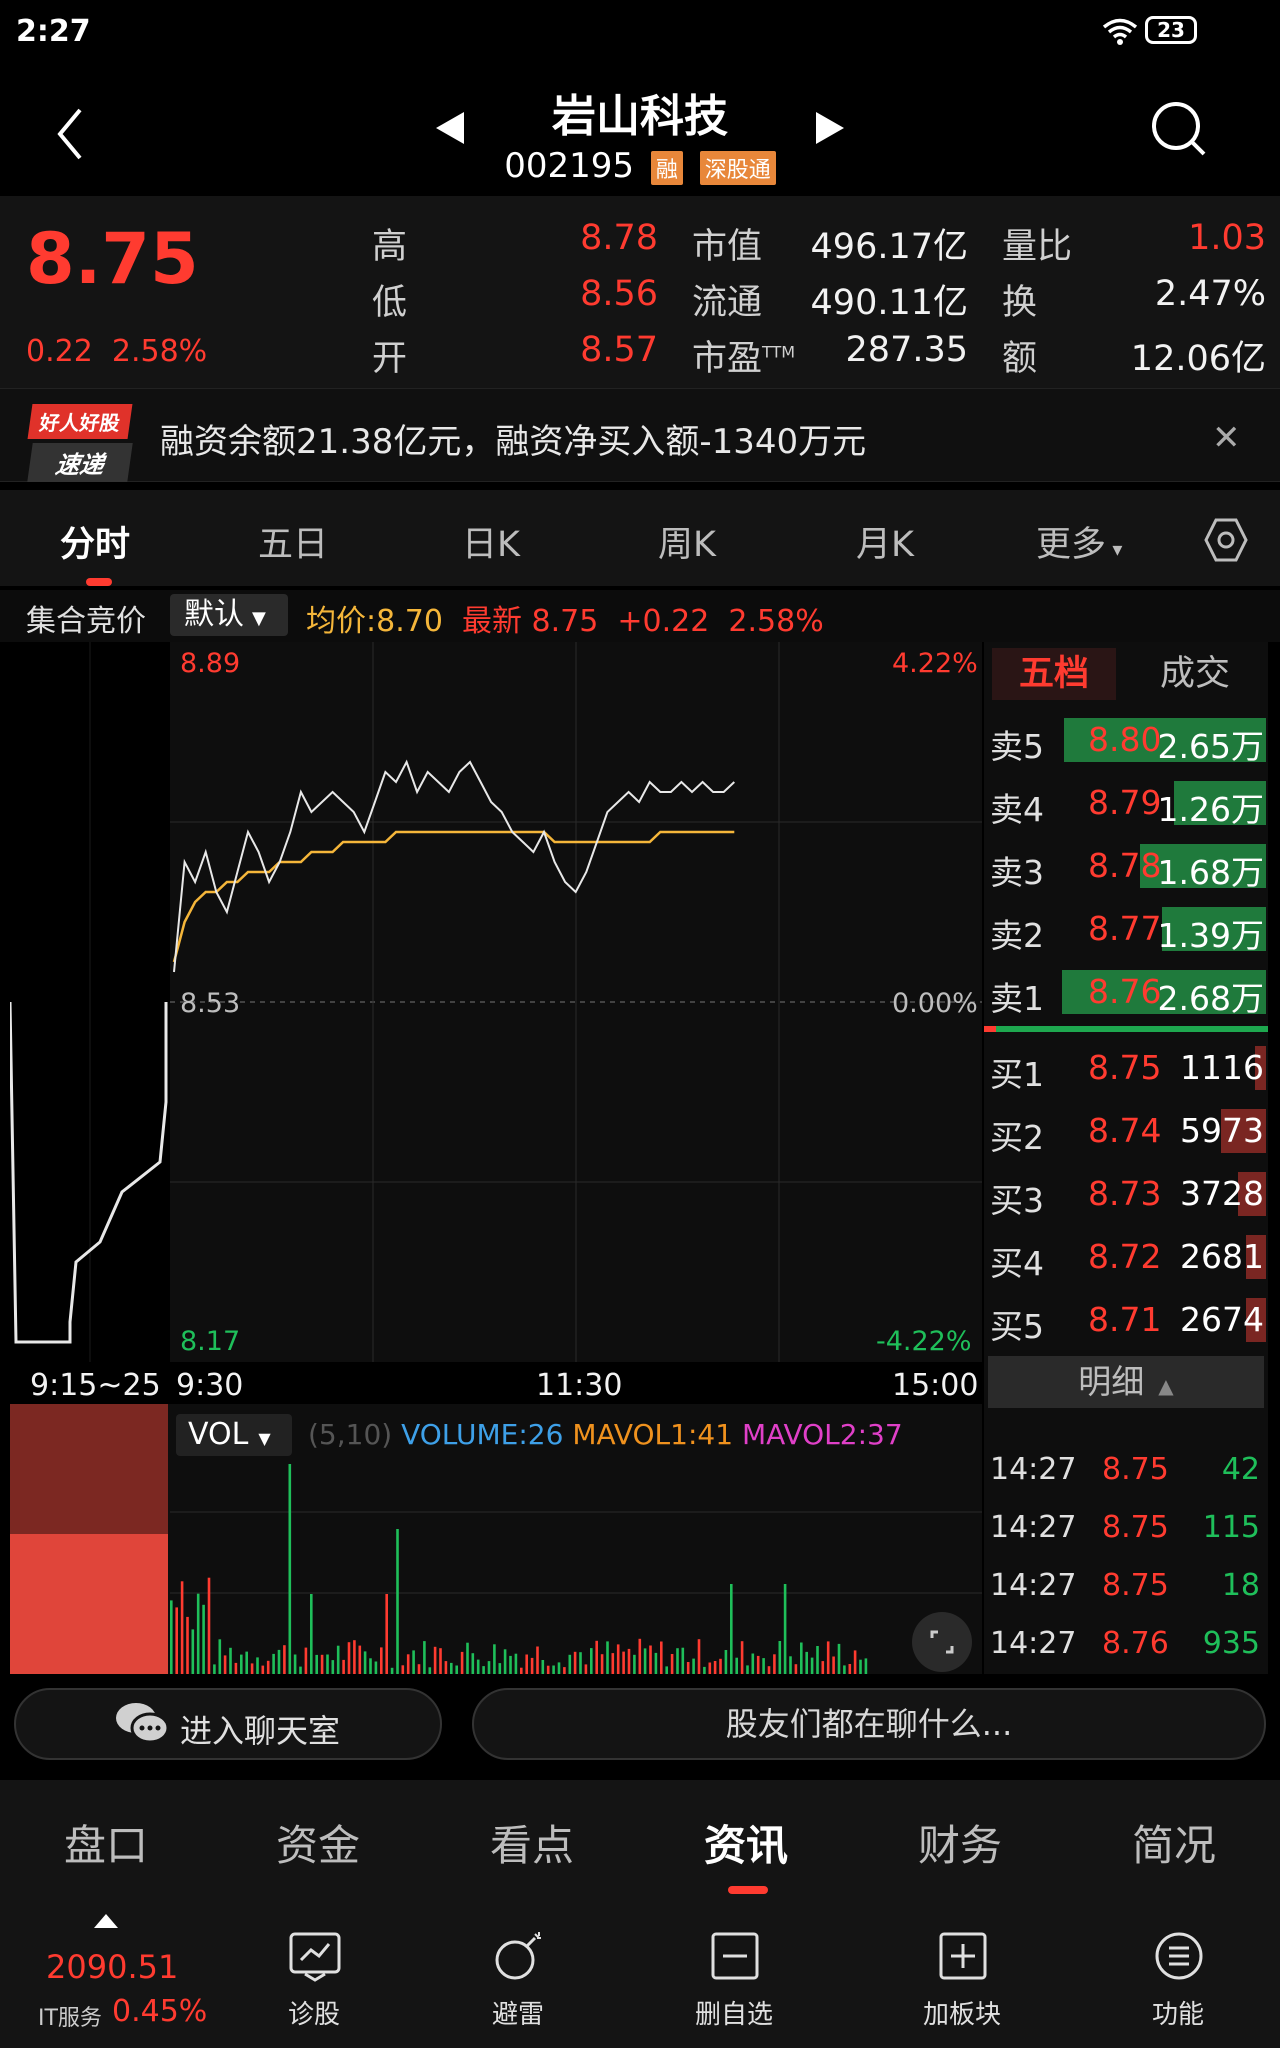  I want to click on price-change: 0.22 2.58%, so click(116, 351).